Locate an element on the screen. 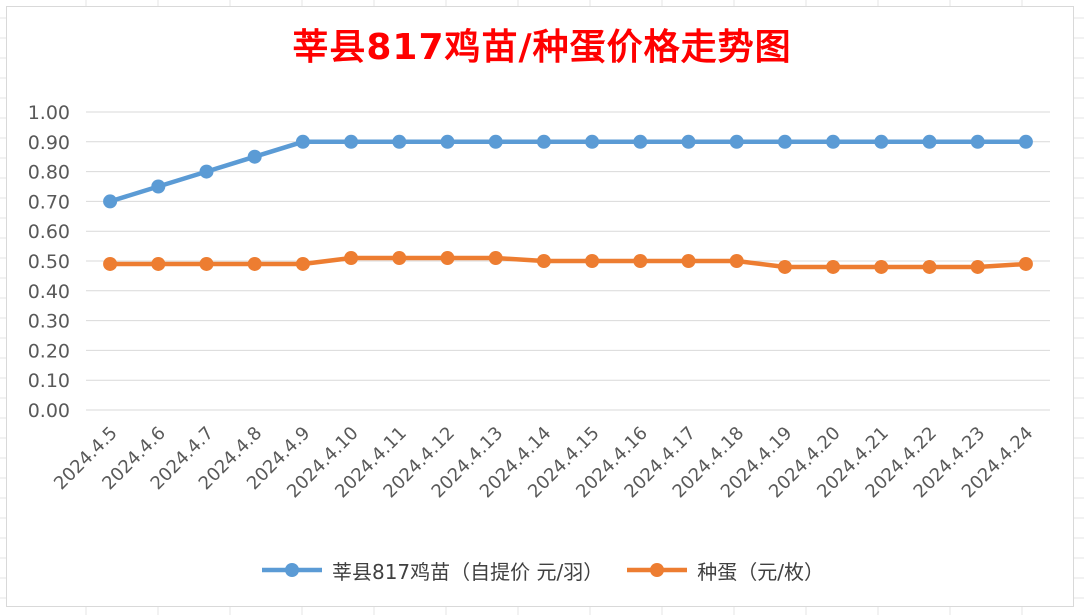  y-tick-label: 0.70 is located at coordinates (49, 202).